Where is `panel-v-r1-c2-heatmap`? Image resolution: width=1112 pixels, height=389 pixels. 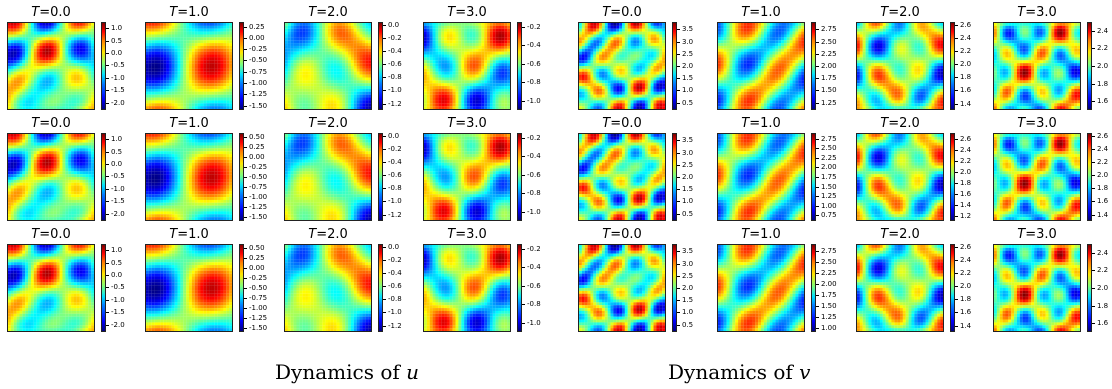
panel-v-r1-c2-heatmap is located at coordinates (761, 66).